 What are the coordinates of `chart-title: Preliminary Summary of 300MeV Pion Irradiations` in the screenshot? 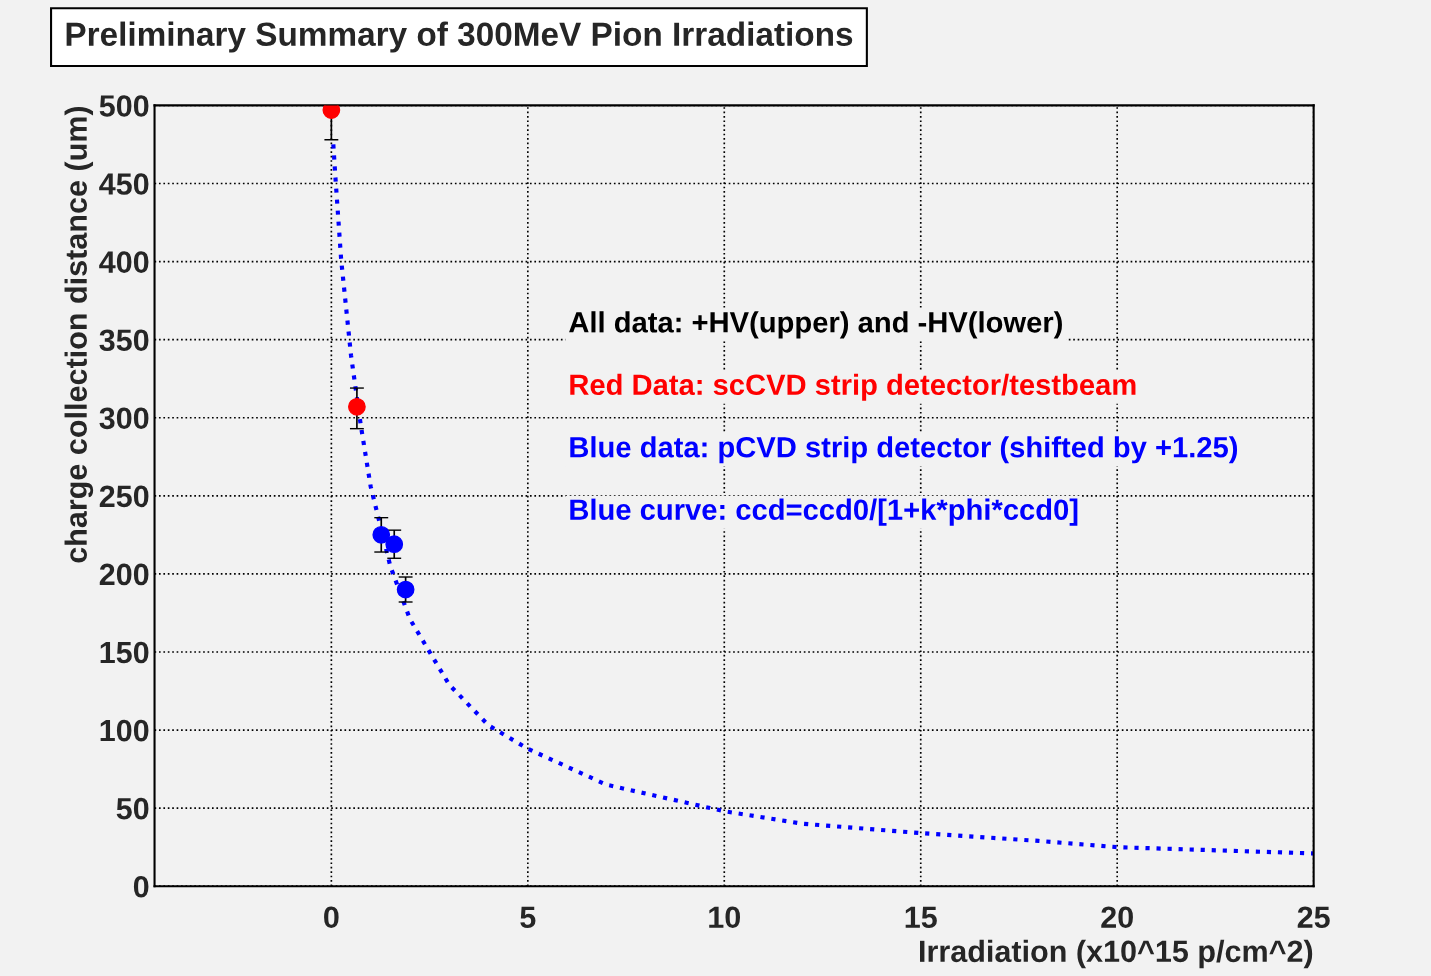 It's located at (459, 37).